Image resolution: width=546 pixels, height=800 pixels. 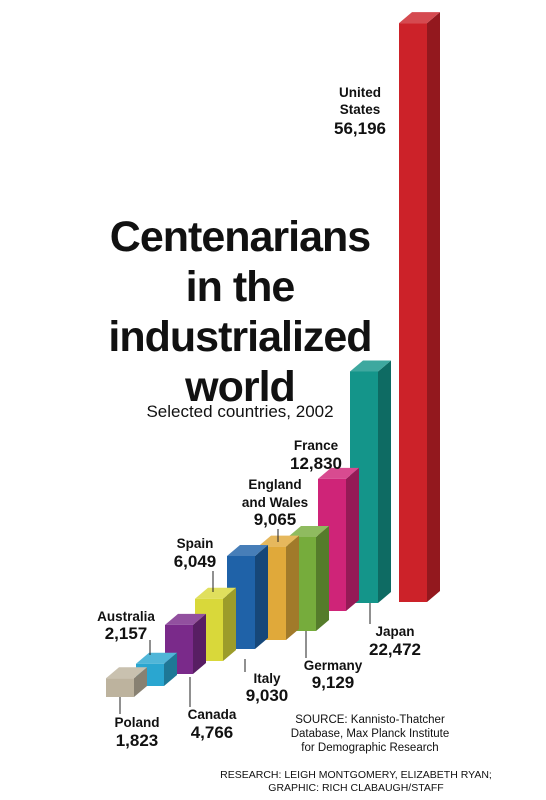 What do you see at coordinates (126, 633) in the screenshot?
I see `value-label: 2,157` at bounding box center [126, 633].